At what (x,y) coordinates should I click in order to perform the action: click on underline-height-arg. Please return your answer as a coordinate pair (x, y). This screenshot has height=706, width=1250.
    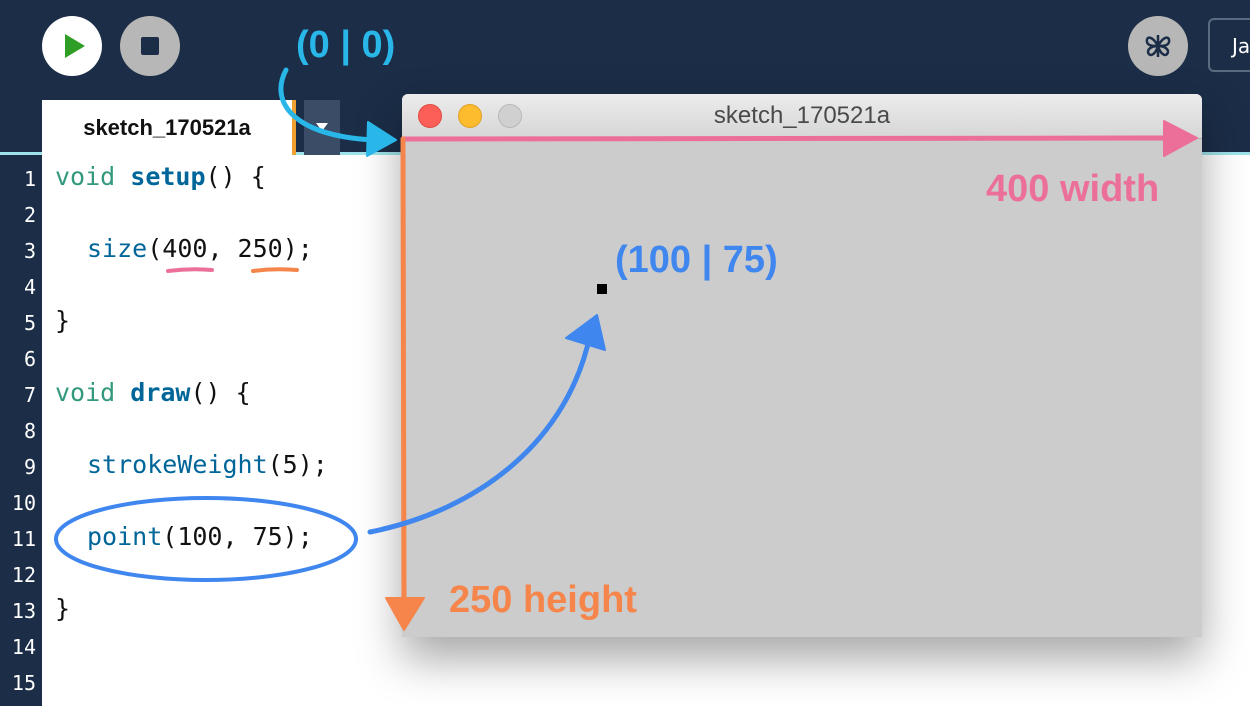
    Looking at the image, I should click on (275, 270).